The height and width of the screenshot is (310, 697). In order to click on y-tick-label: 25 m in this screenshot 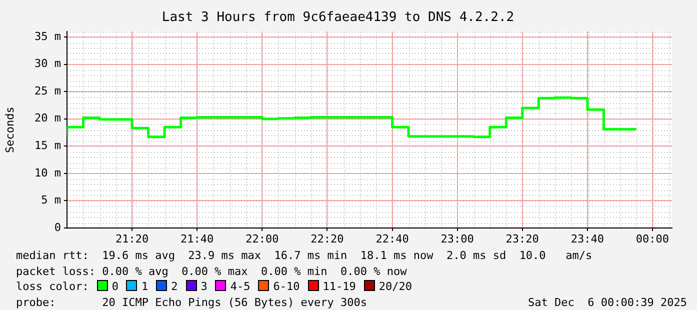, I will do `click(48, 91)`.